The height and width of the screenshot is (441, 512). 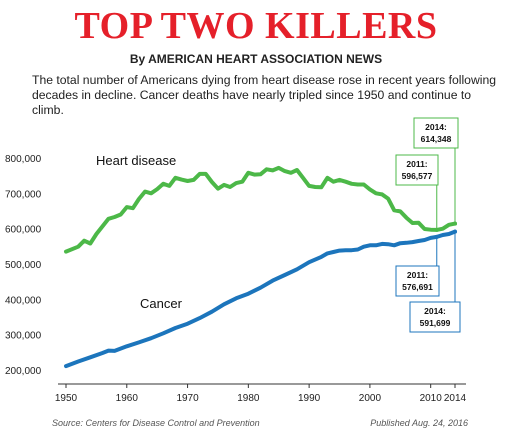 I want to click on y-tick-label: 400,000, so click(x=23, y=300).